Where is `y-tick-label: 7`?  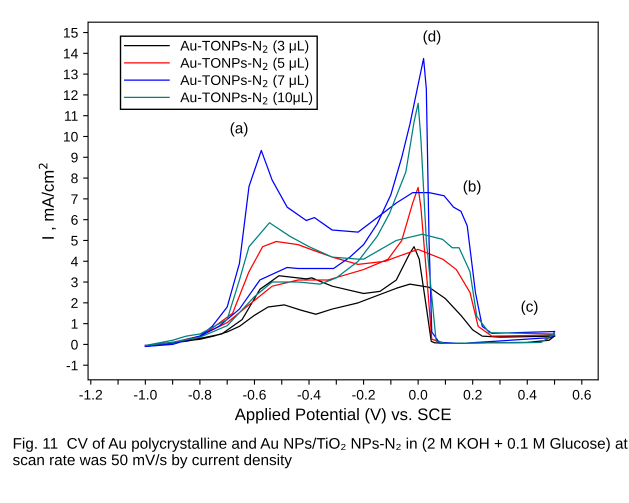
y-tick-label: 7 is located at coordinates (74, 199).